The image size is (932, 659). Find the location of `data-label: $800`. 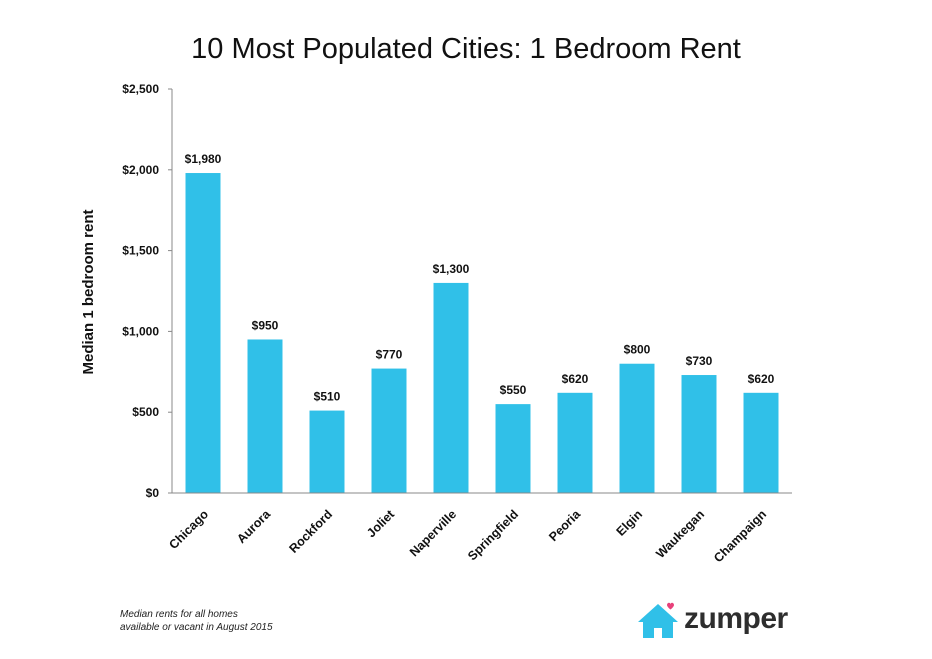

data-label: $800 is located at coordinates (637, 350).